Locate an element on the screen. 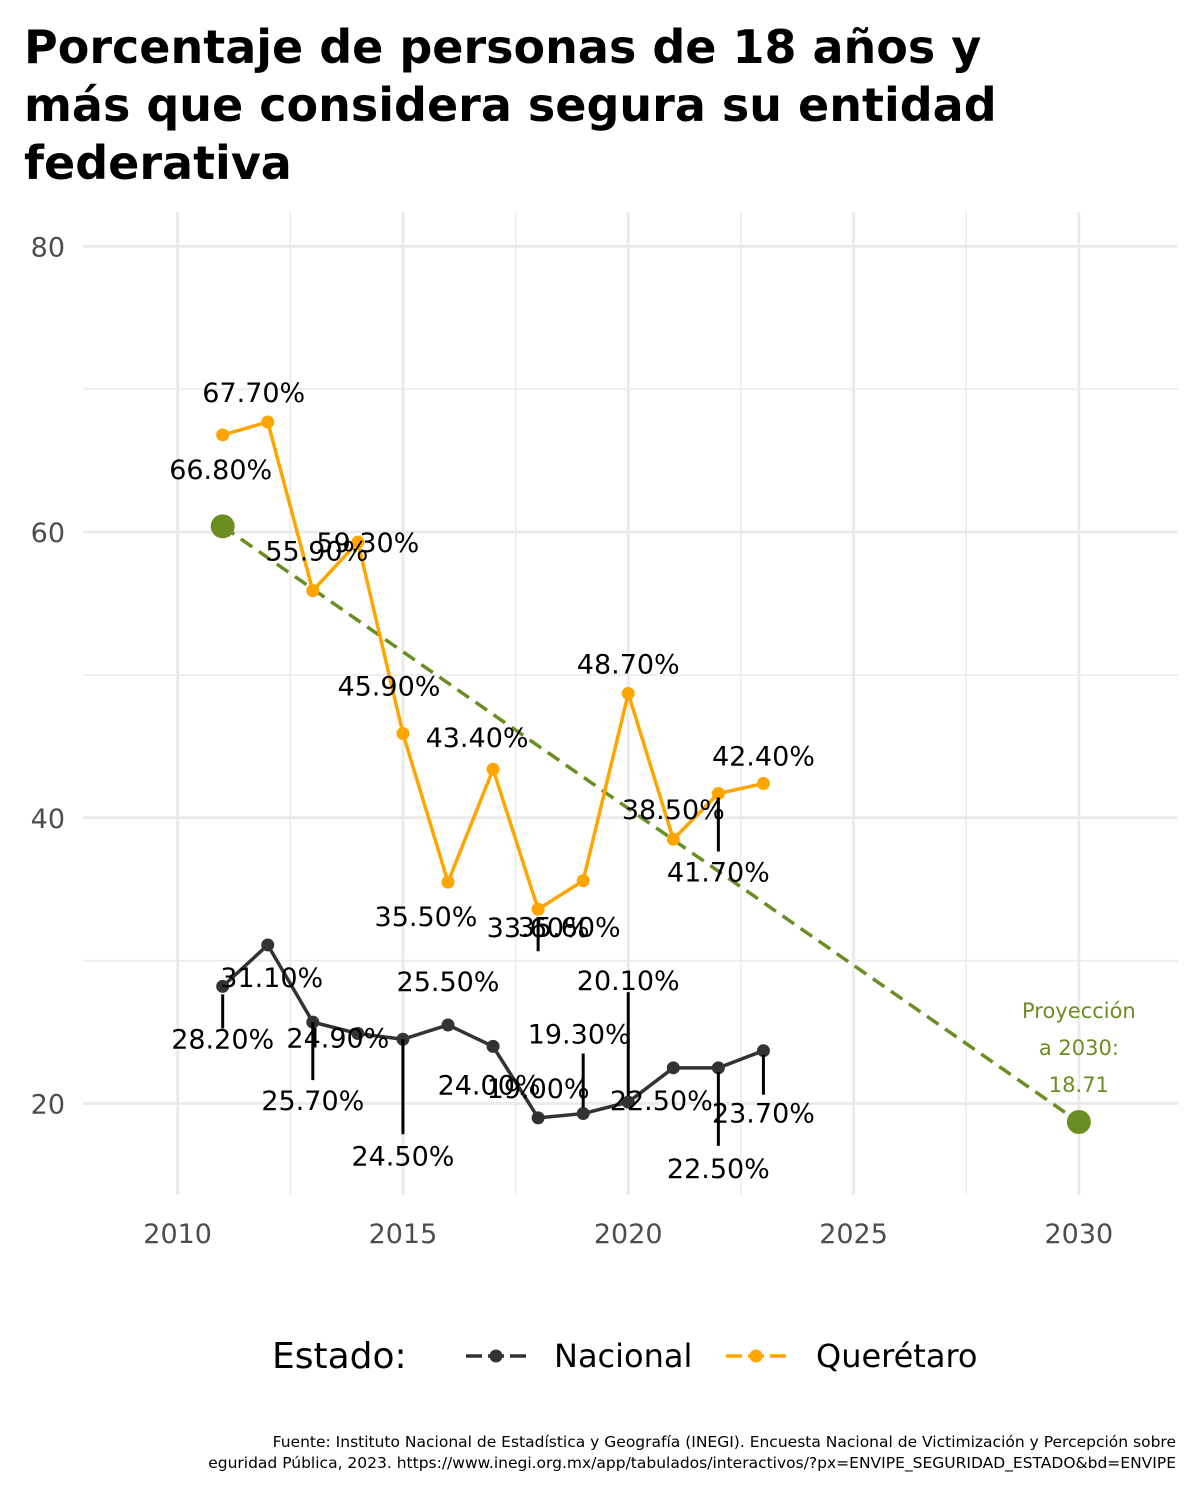 The image size is (1200, 1500). x-tick-label: 2025 is located at coordinates (853, 1234).